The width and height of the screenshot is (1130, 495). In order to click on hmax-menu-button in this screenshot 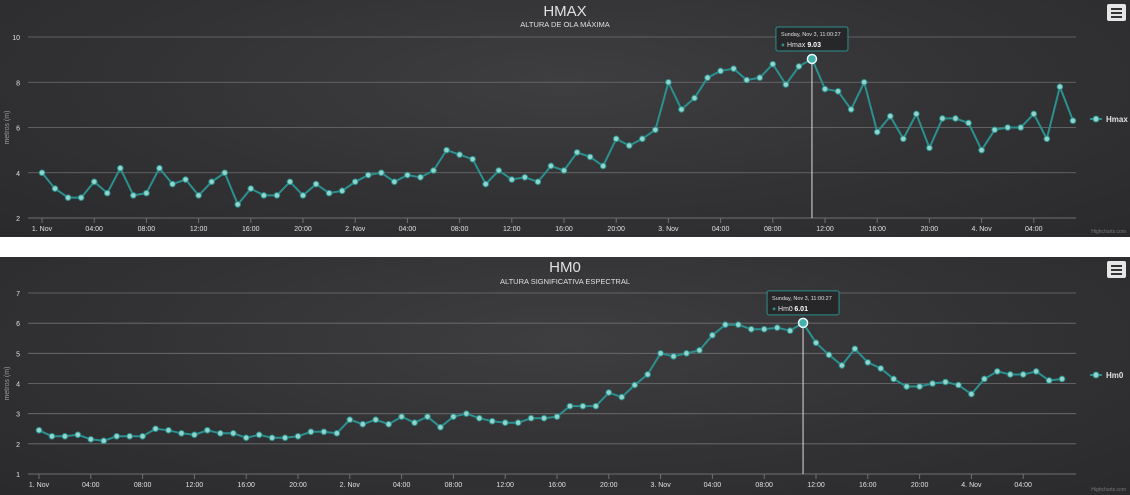, I will do `click(1116, 12)`.